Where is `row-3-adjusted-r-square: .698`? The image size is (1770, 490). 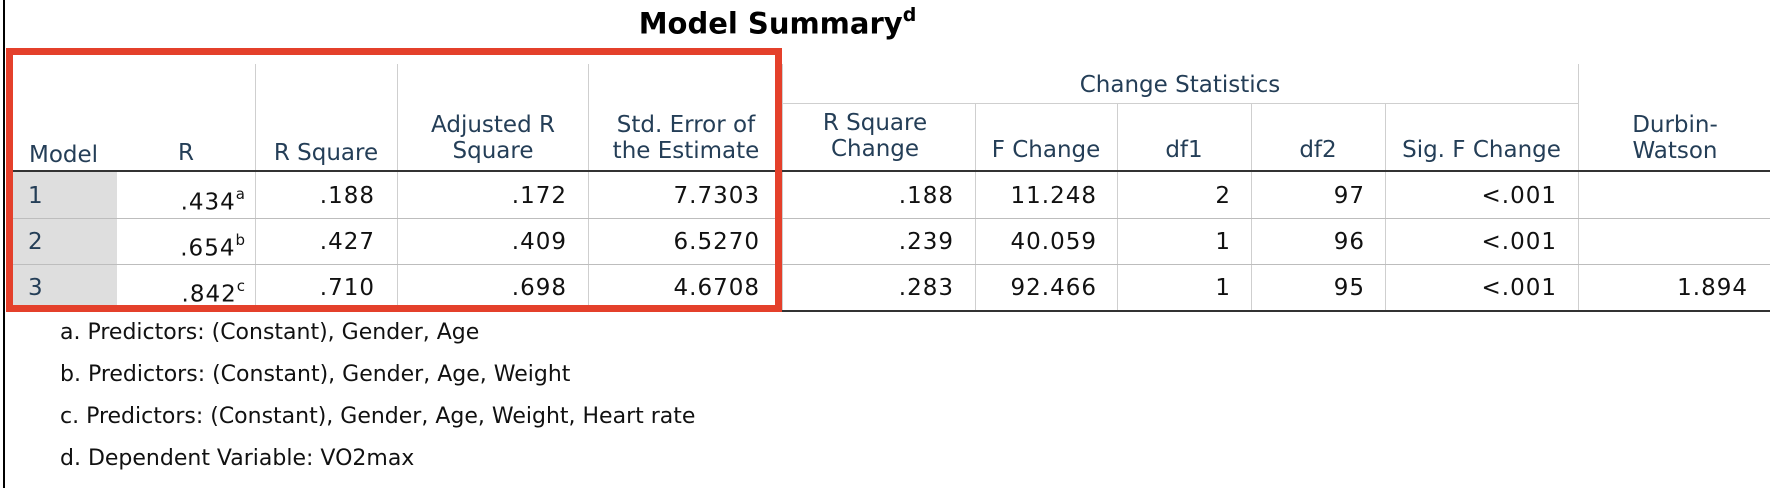
row-3-adjusted-r-square: .698 is located at coordinates (539, 288).